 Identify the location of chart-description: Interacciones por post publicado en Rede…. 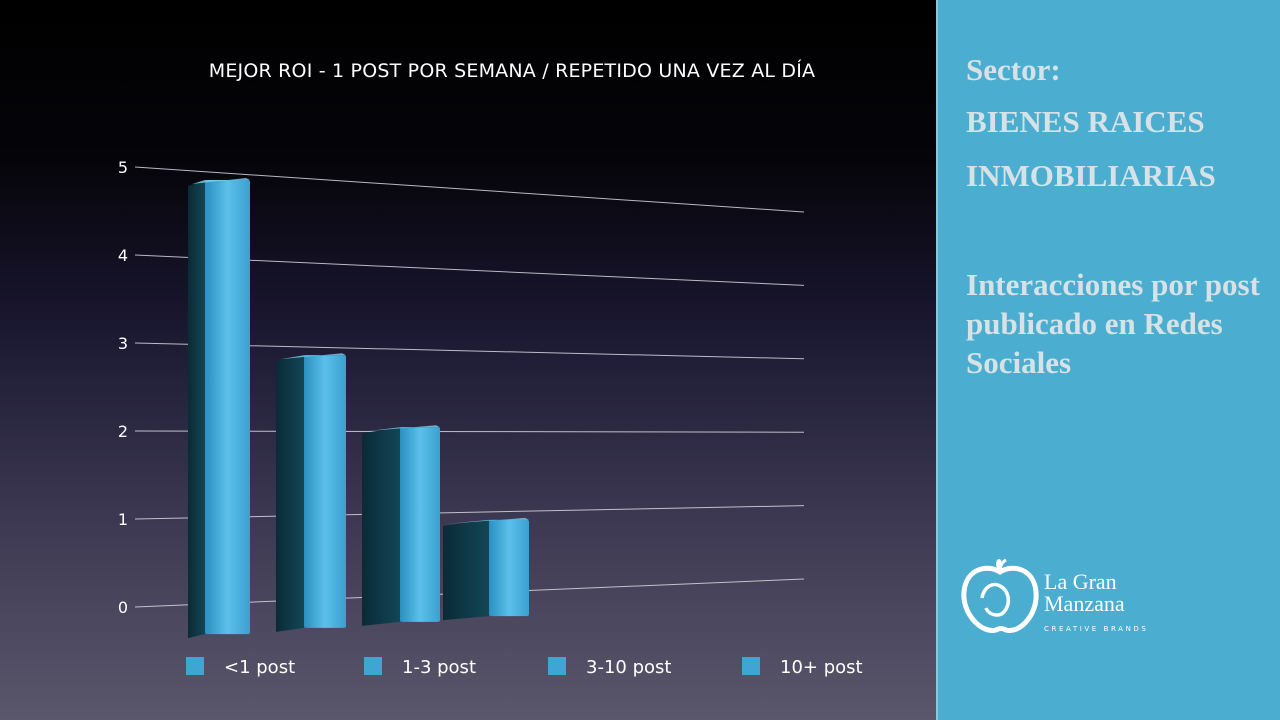
(1113, 323).